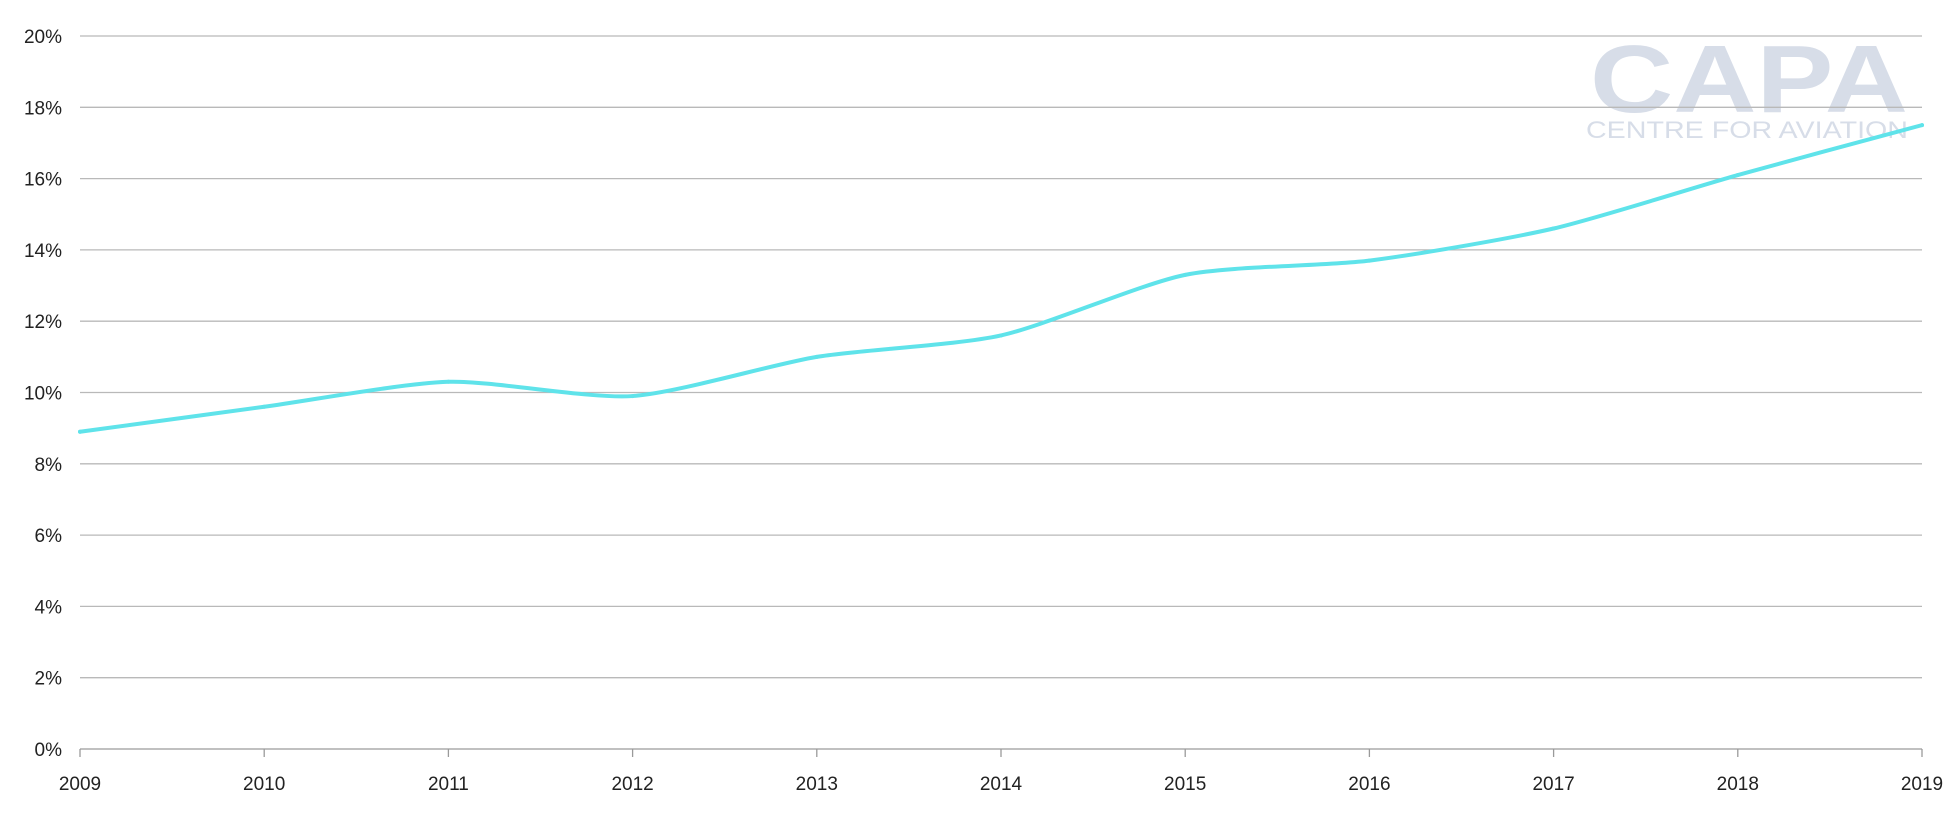 The height and width of the screenshot is (818, 1956). What do you see at coordinates (49, 607) in the screenshot?
I see `y-tick-label: 4%` at bounding box center [49, 607].